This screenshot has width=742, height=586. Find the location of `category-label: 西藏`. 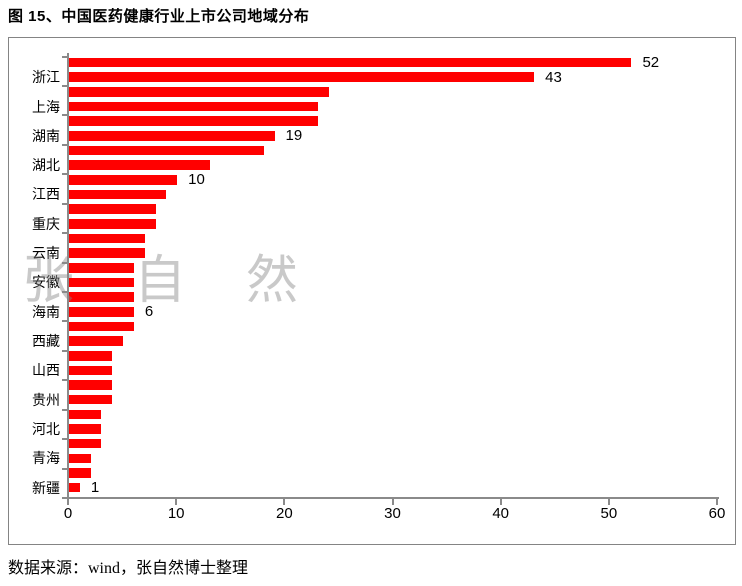

category-label: 西藏 is located at coordinates (46, 341).